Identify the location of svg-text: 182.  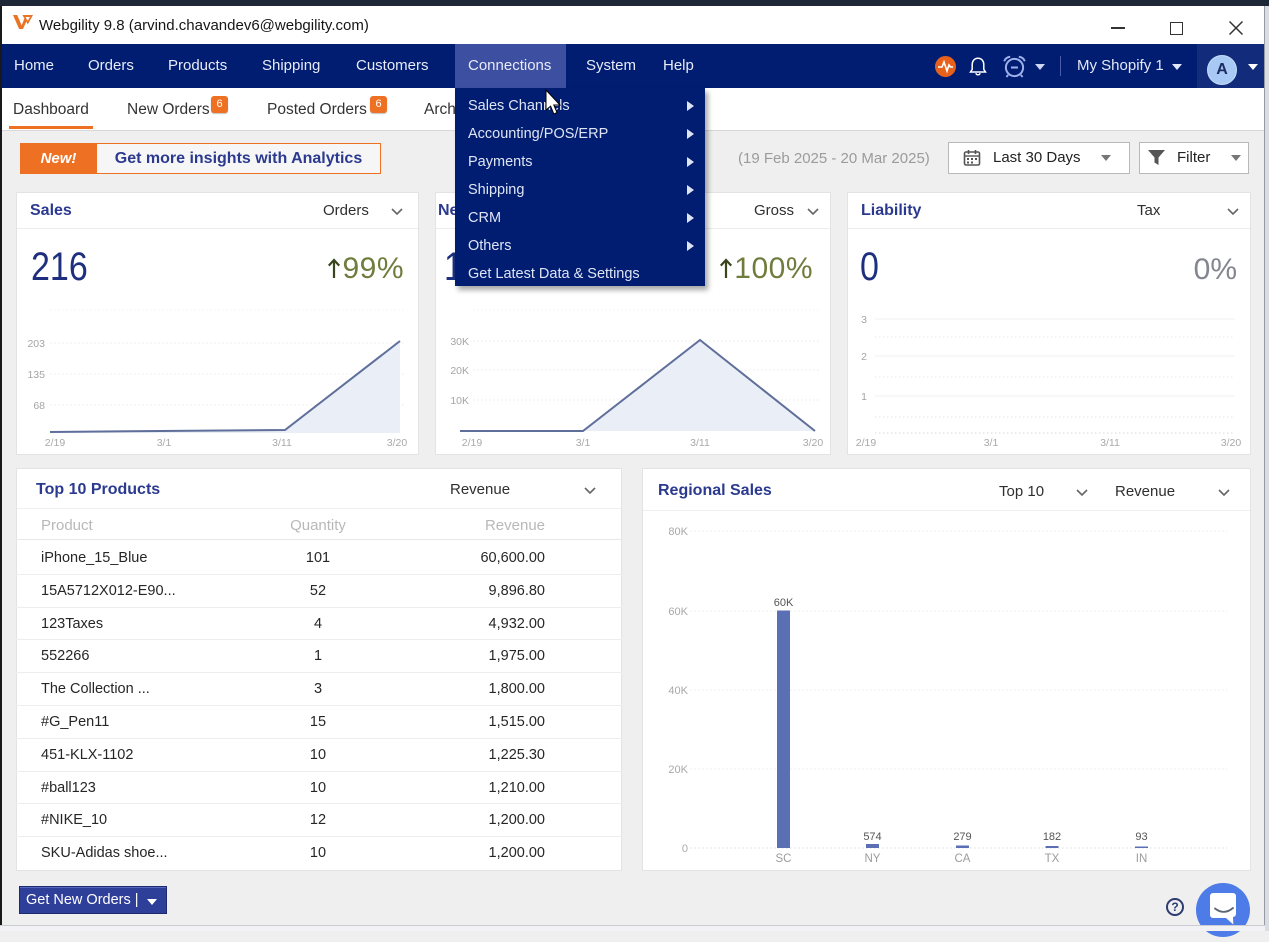
(1052, 837).